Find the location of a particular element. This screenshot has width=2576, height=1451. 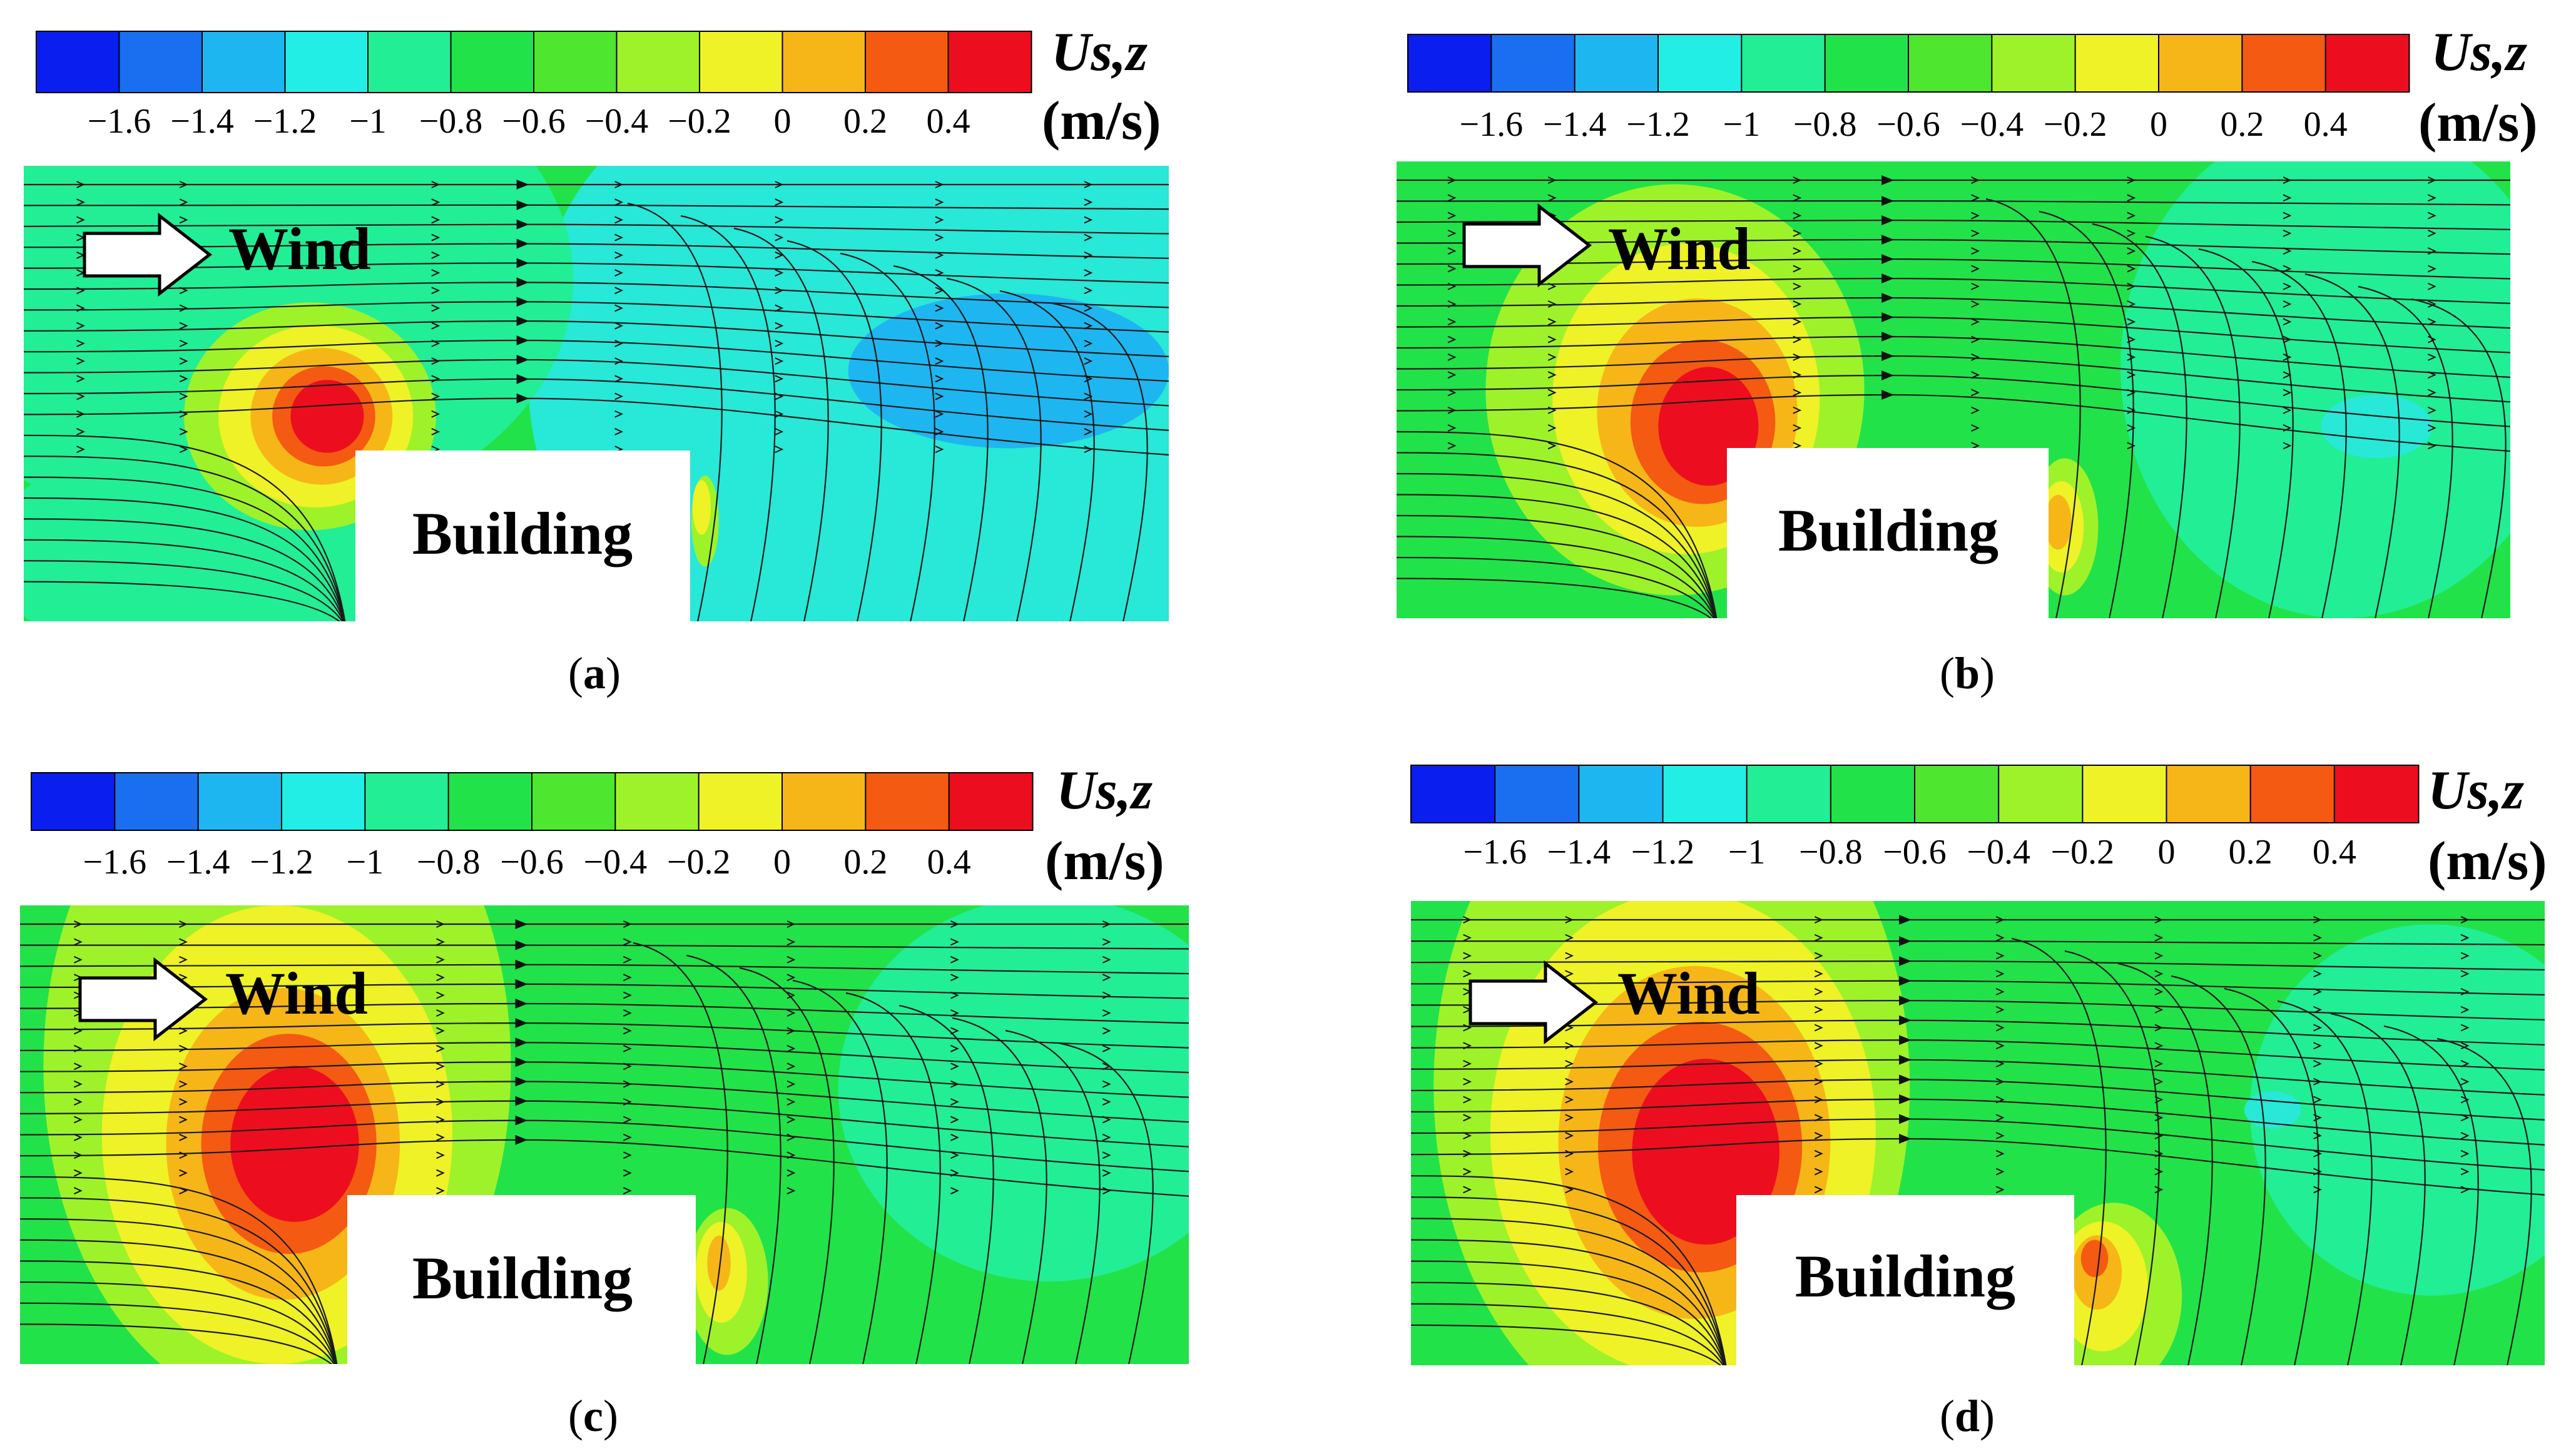

streamlines is located at coordinates (604, 1141).